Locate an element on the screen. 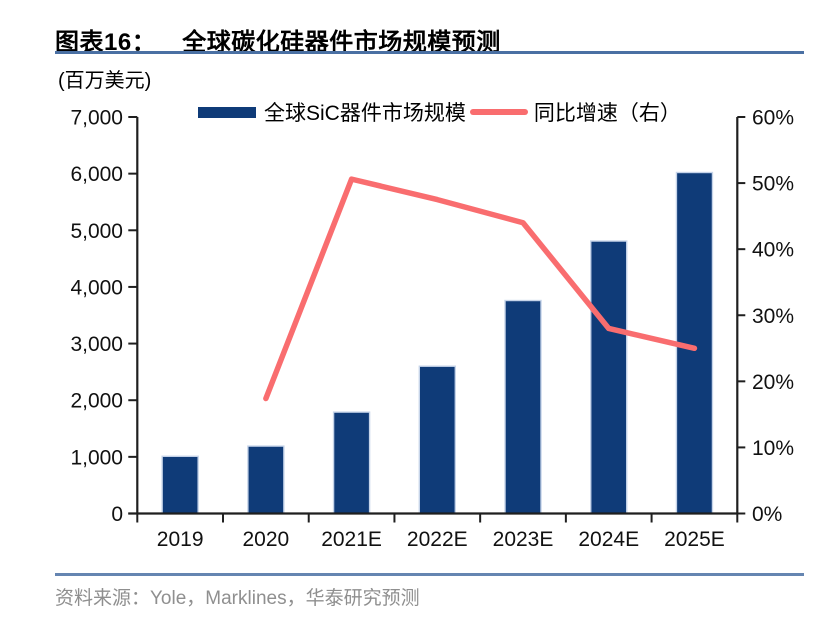  bar-2021E is located at coordinates (351, 463).